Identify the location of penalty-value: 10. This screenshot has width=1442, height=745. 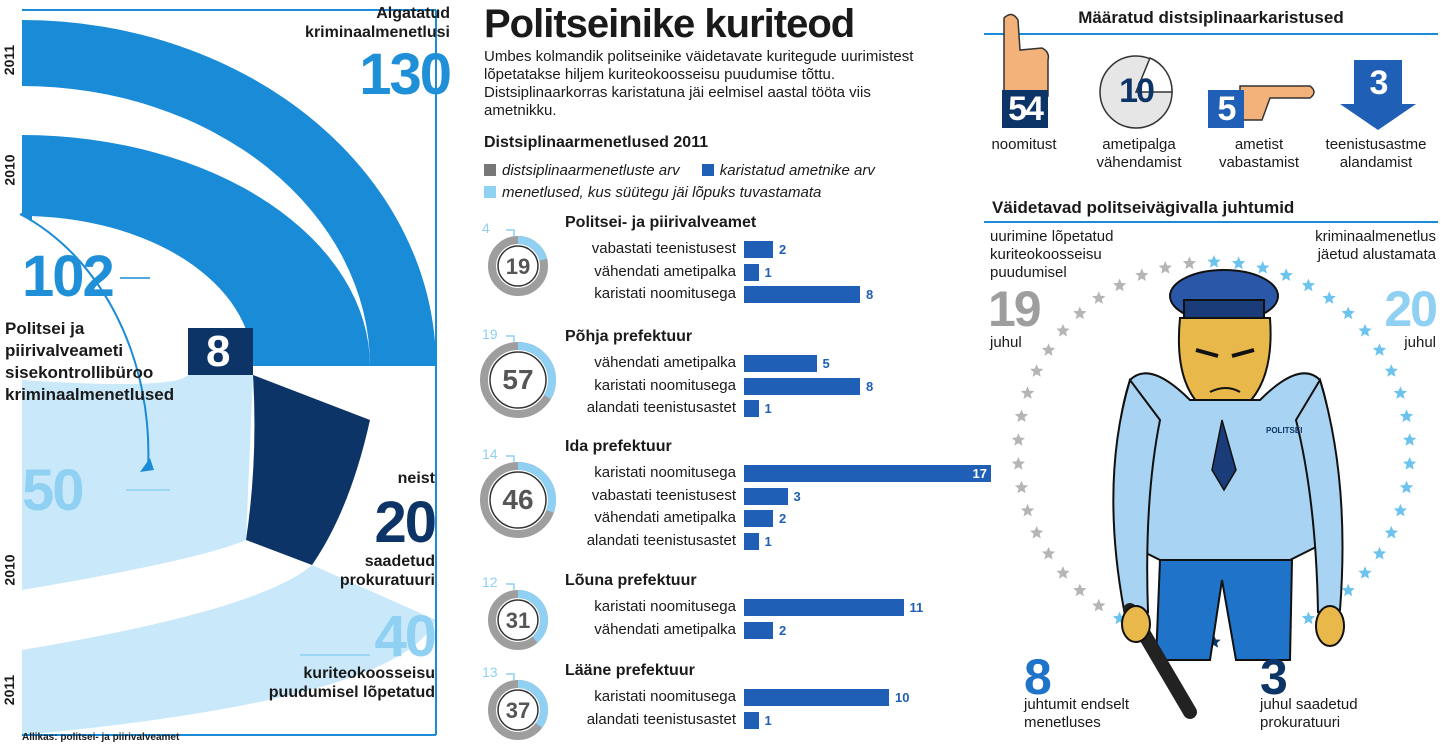
(1137, 91).